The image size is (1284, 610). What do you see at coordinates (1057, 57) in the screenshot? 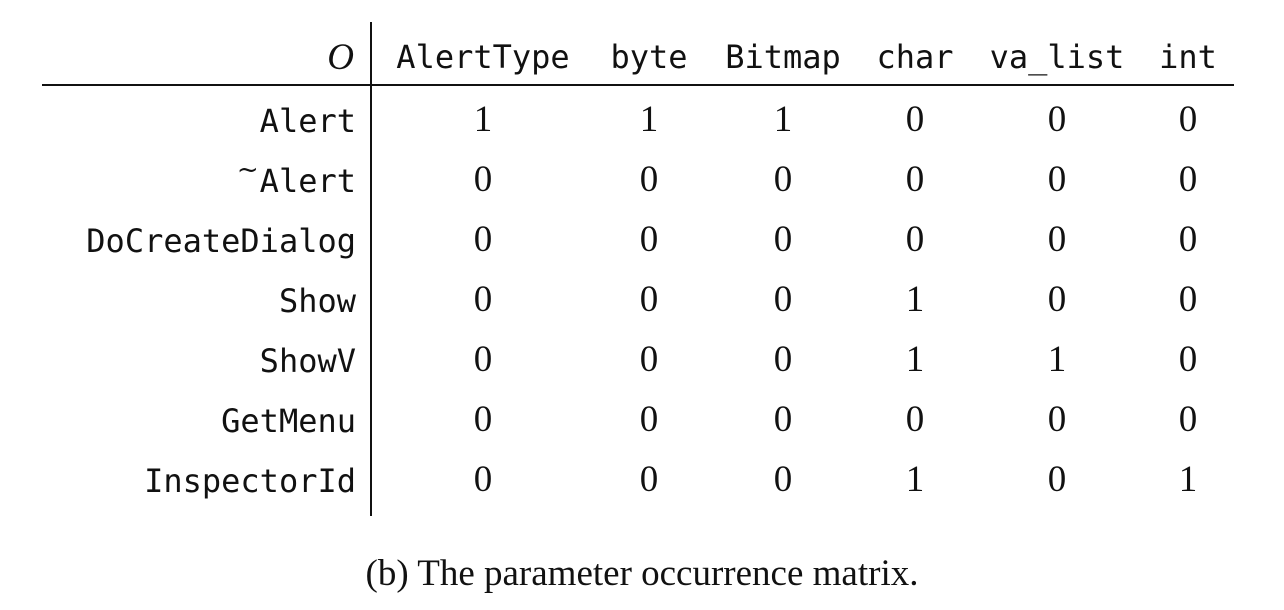
I see `column-header: va_list` at bounding box center [1057, 57].